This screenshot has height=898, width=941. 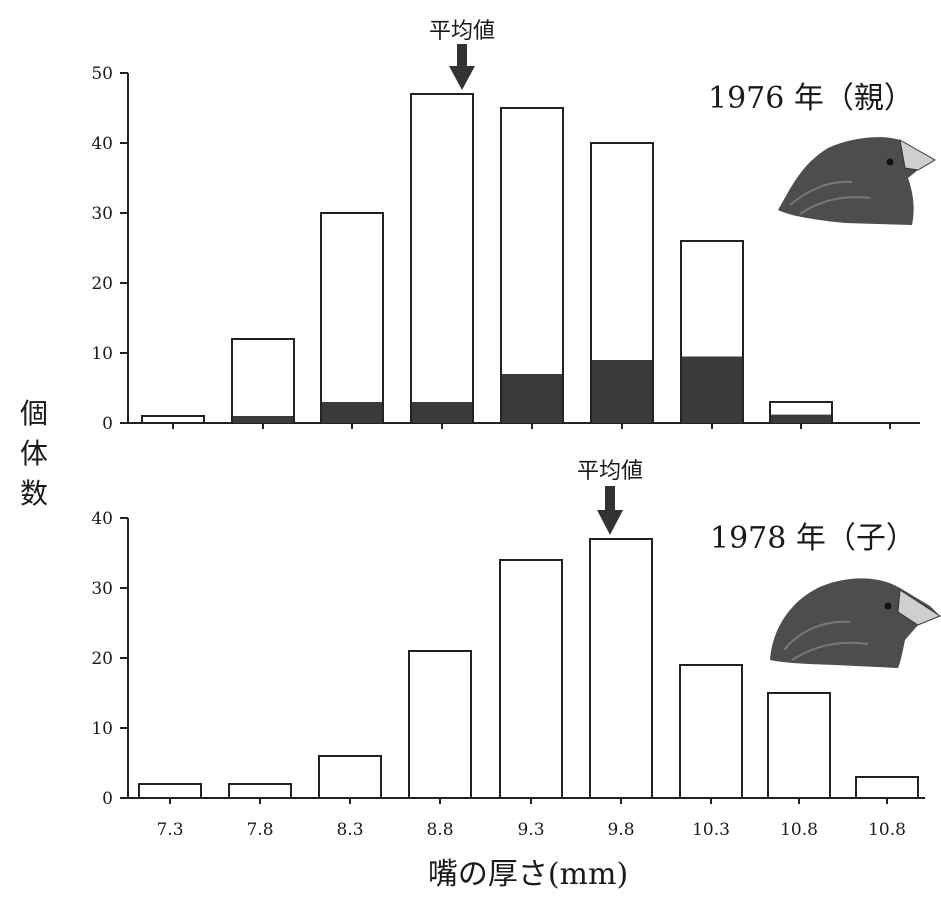 I want to click on y-tick-label-1976: 50, so click(x=102, y=74).